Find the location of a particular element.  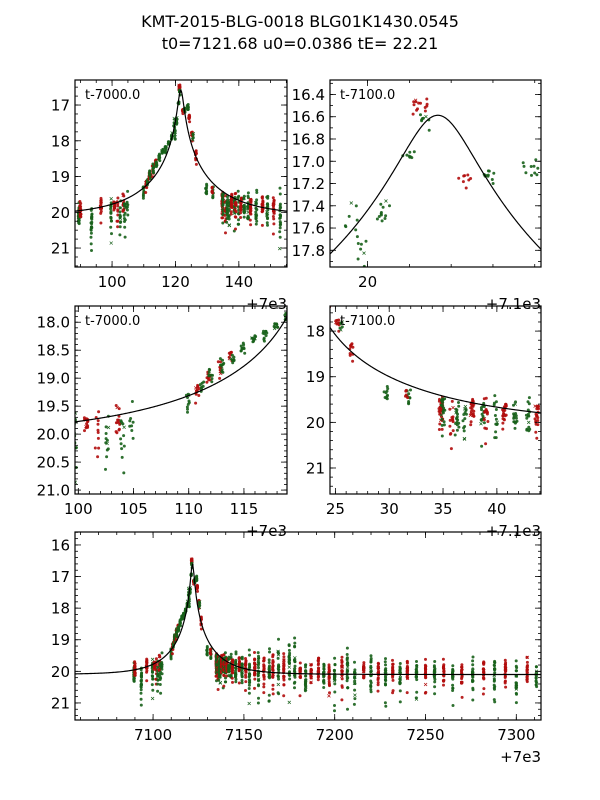

y-tick-label: 20 is located at coordinates (60, 213).